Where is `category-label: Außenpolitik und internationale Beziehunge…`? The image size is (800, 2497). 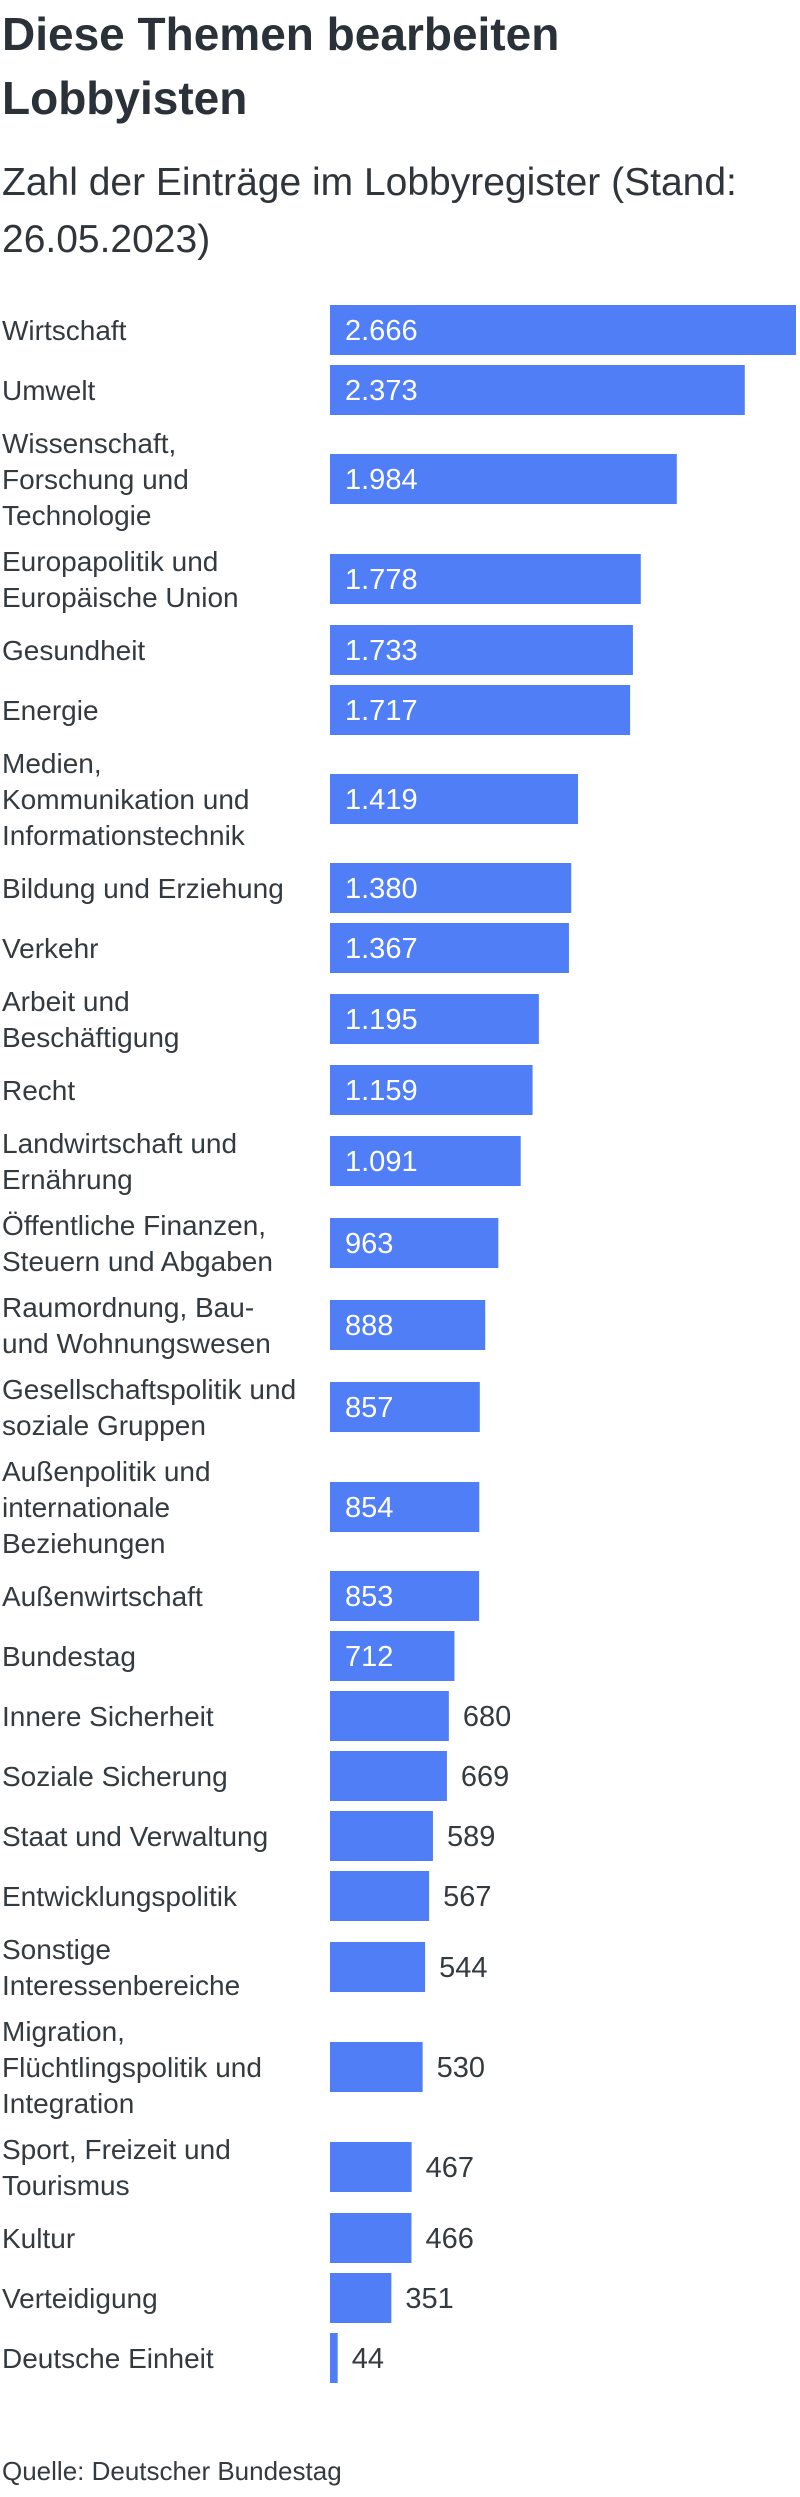 category-label: Außenpolitik und internationale Beziehunge… is located at coordinates (106, 1507).